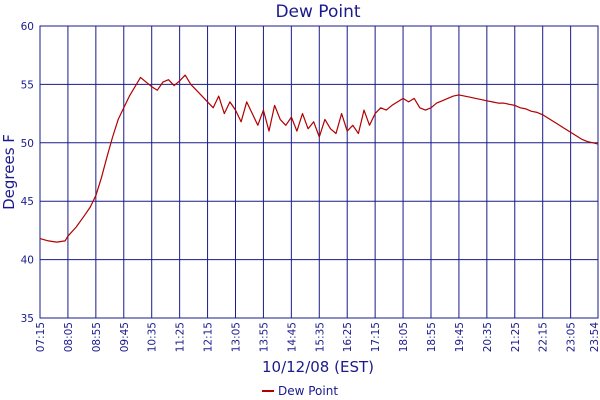  Describe the element at coordinates (125, 337) in the screenshot. I see `x-tick-label: 09:45` at that location.